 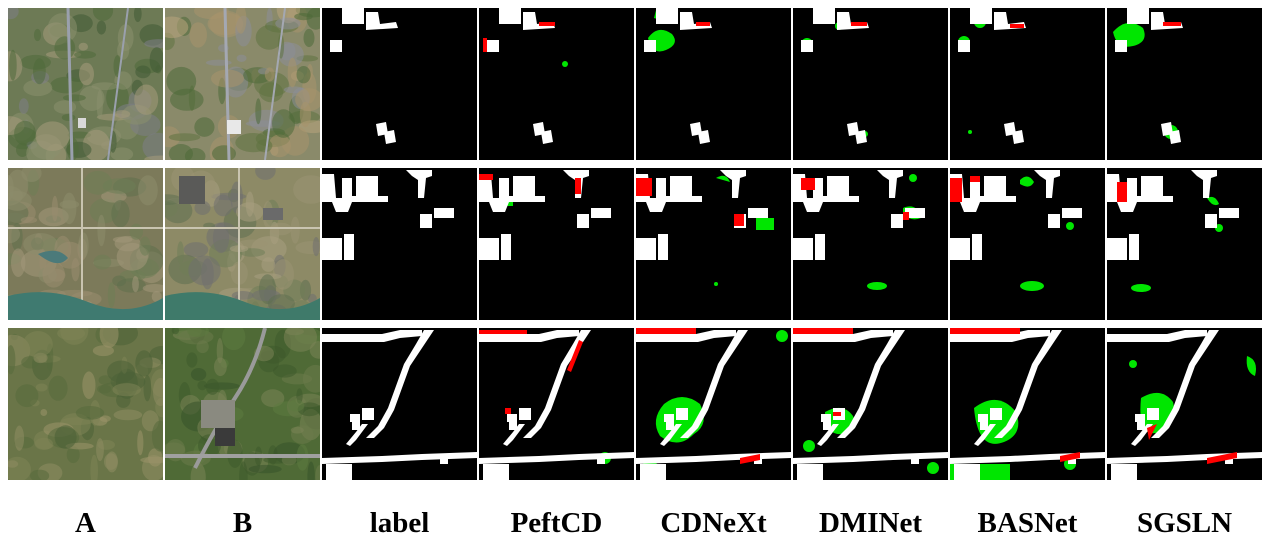 What do you see at coordinates (399, 84) in the screenshot?
I see `tile-sample-1-label` at bounding box center [399, 84].